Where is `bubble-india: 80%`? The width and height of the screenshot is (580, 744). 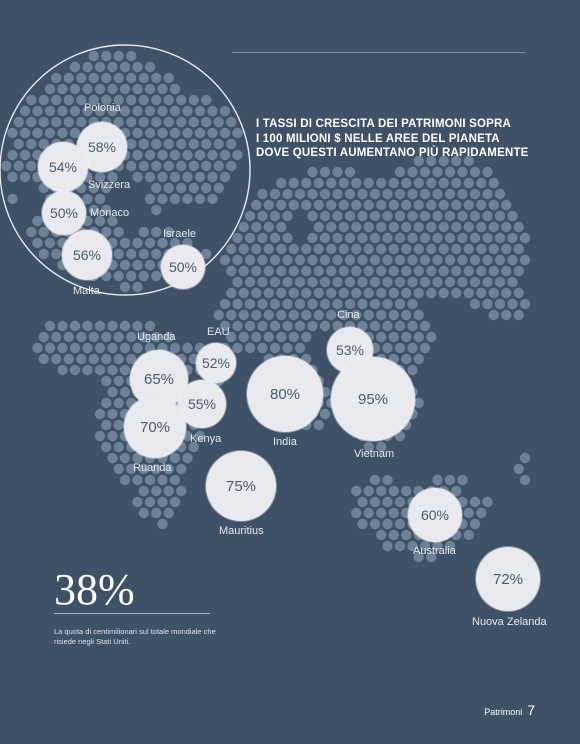
bubble-india: 80% is located at coordinates (285, 394).